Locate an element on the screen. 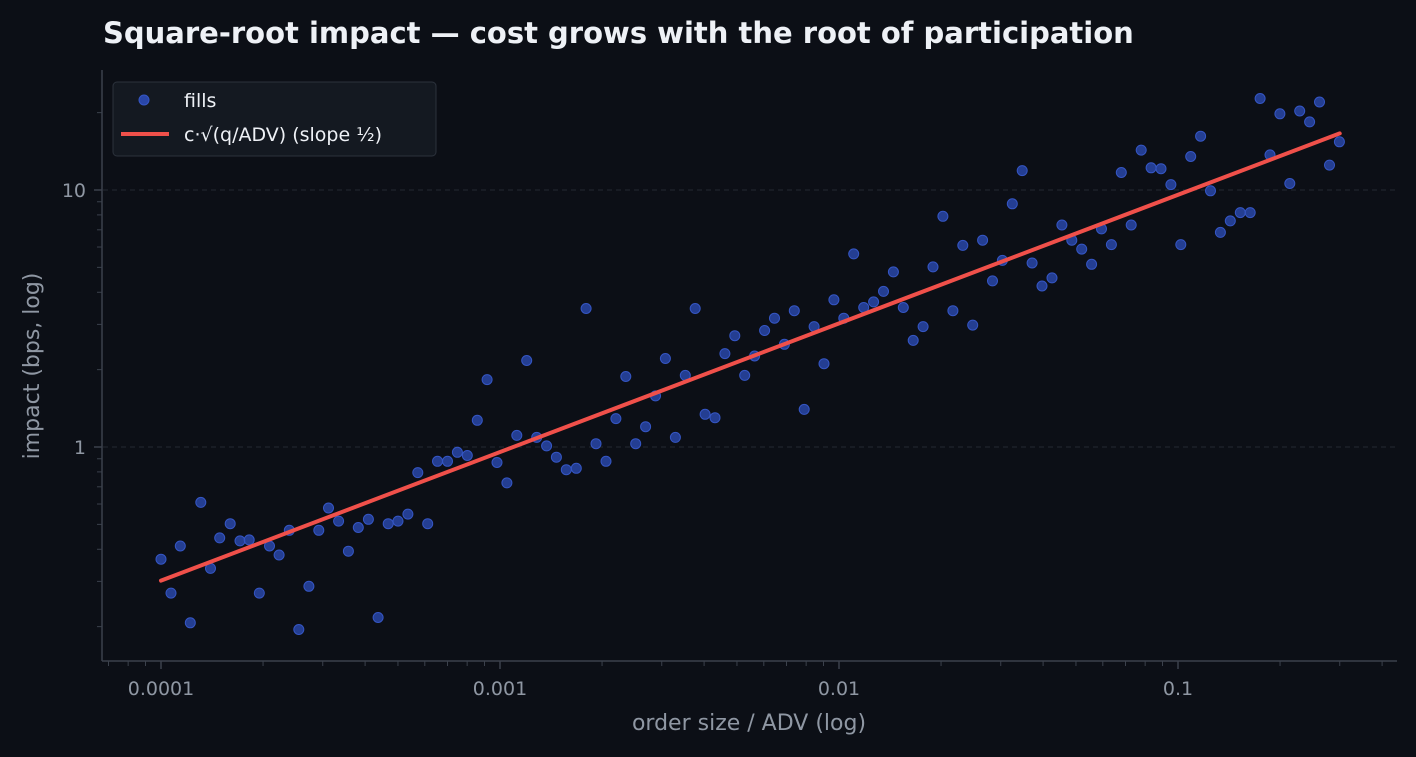  legend-marker-fills is located at coordinates (144, 100).